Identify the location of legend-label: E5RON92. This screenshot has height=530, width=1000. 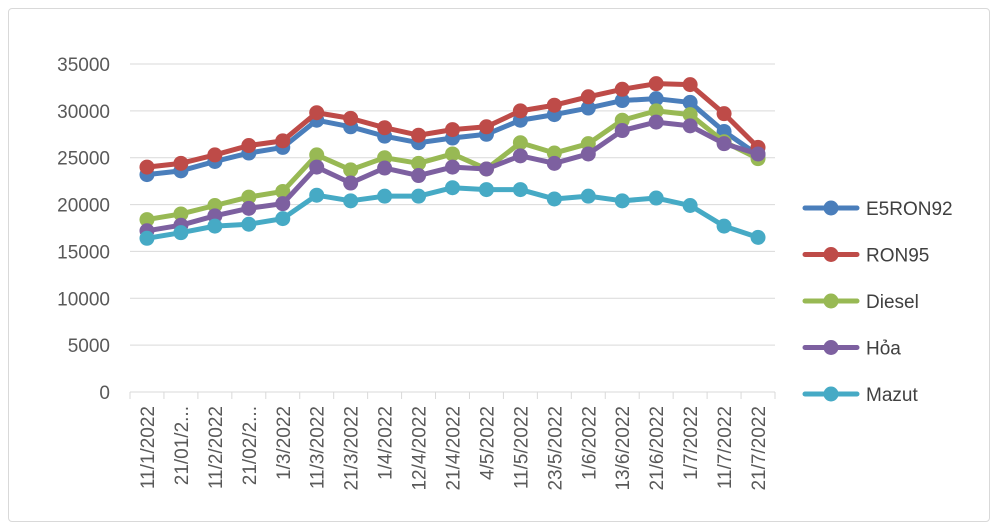
(909, 209).